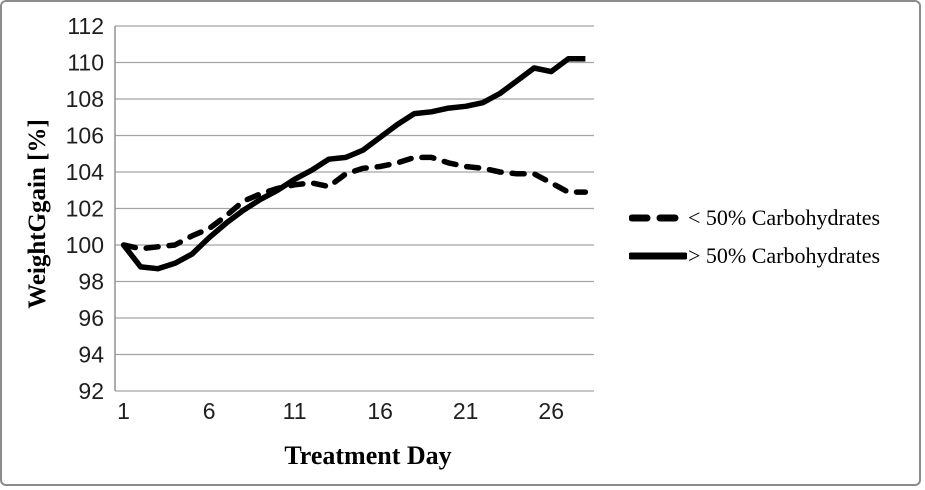  I want to click on solid-line-icon, so click(658, 256).